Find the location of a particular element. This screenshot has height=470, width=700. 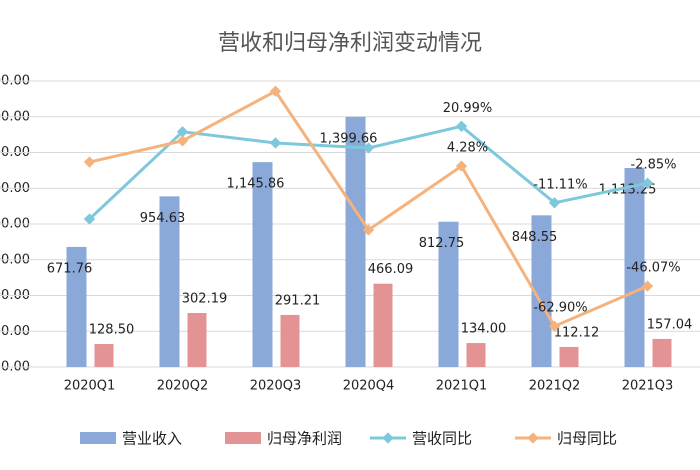

data-label: 848.55 is located at coordinates (535, 237).